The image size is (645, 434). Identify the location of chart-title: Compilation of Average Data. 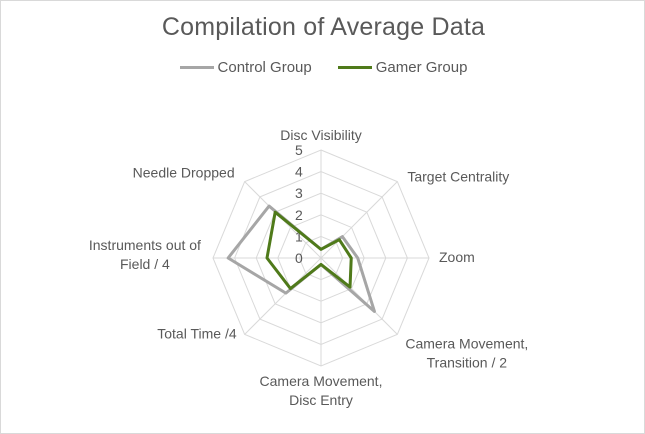
(323, 27).